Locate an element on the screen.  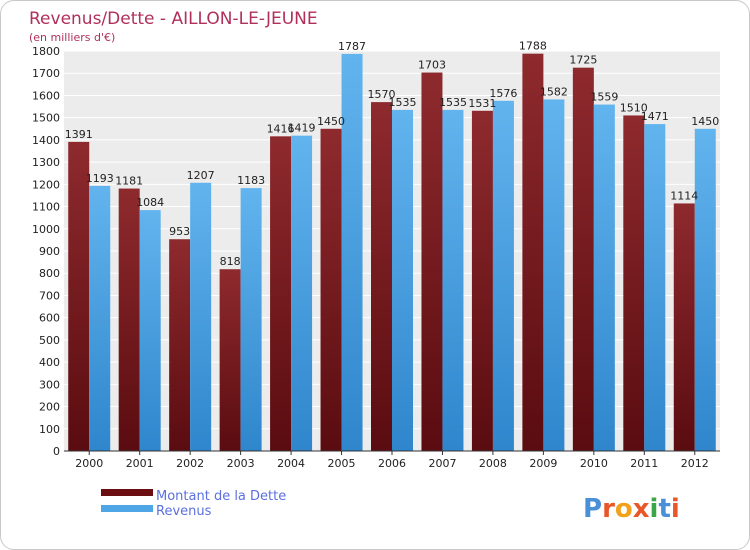
y-tick-label: 1400 is located at coordinates (46, 140).